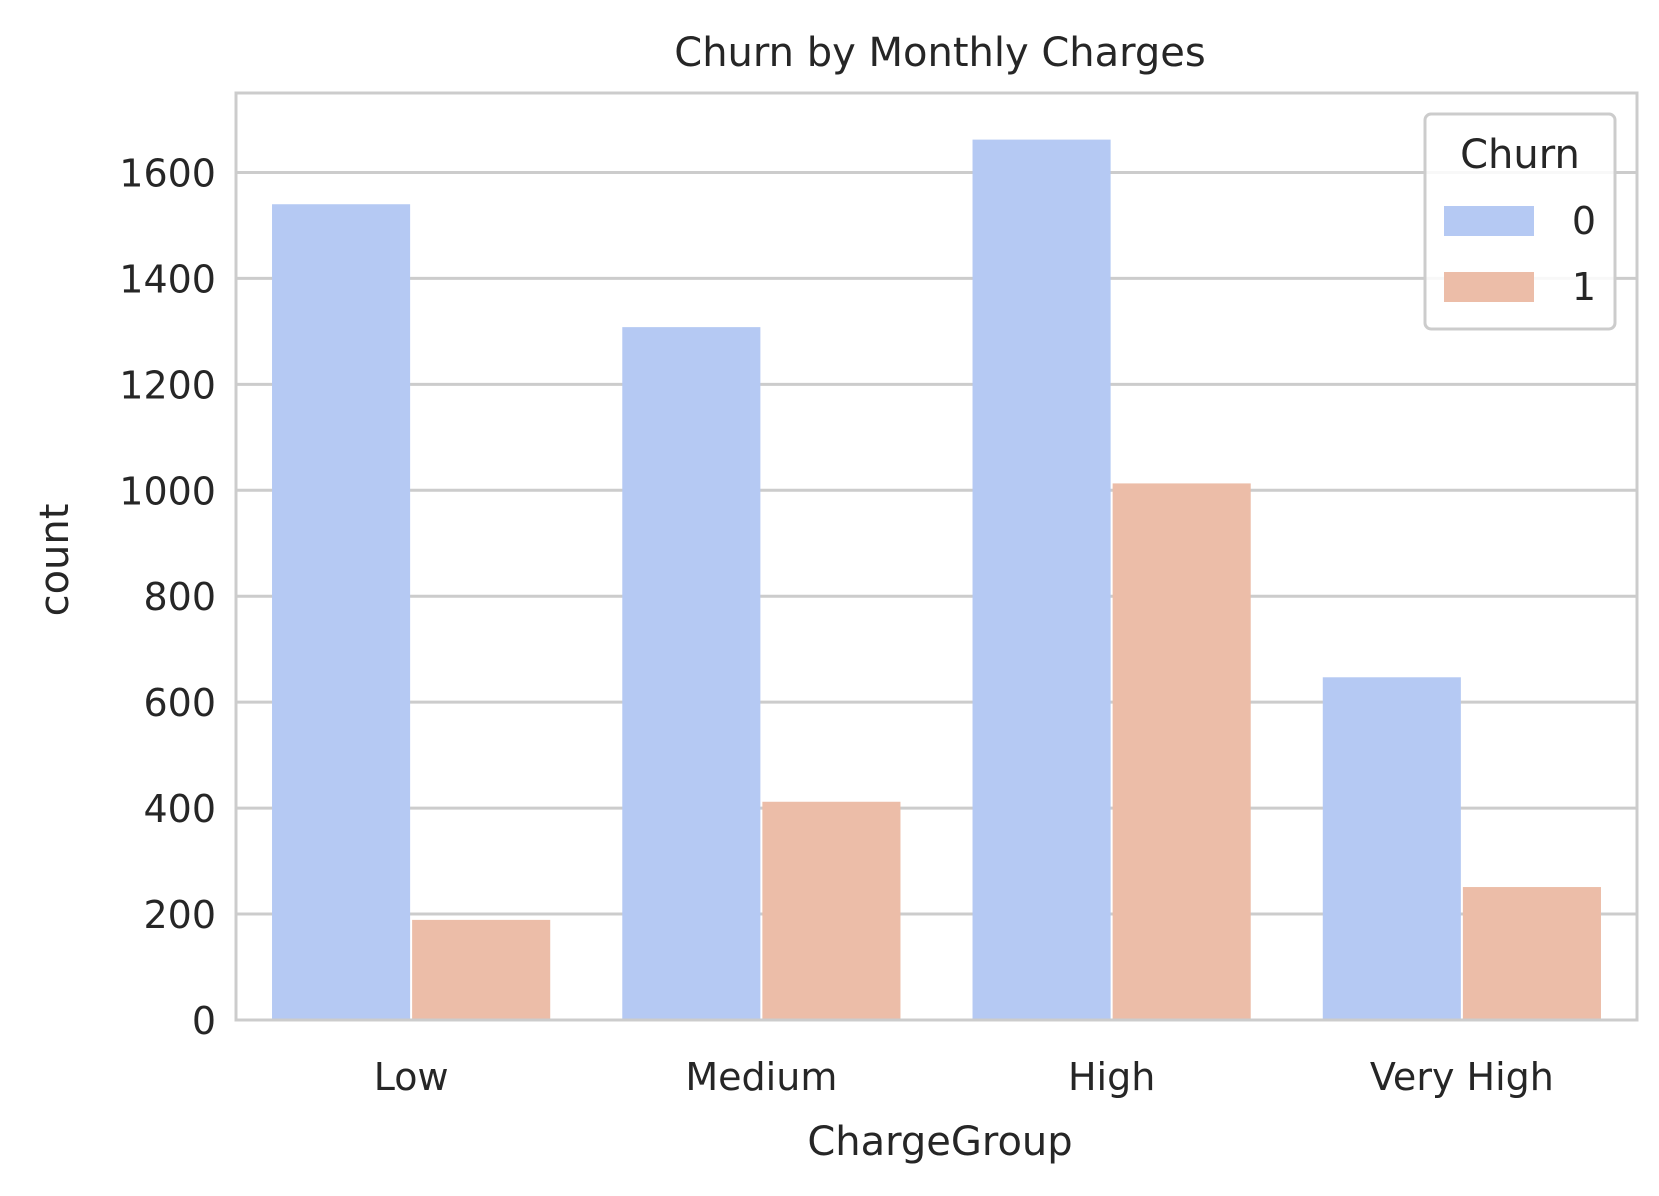 This screenshot has width=1659, height=1196. I want to click on x-tick-labels: Low Medium High Very High, so click(964, 1077).